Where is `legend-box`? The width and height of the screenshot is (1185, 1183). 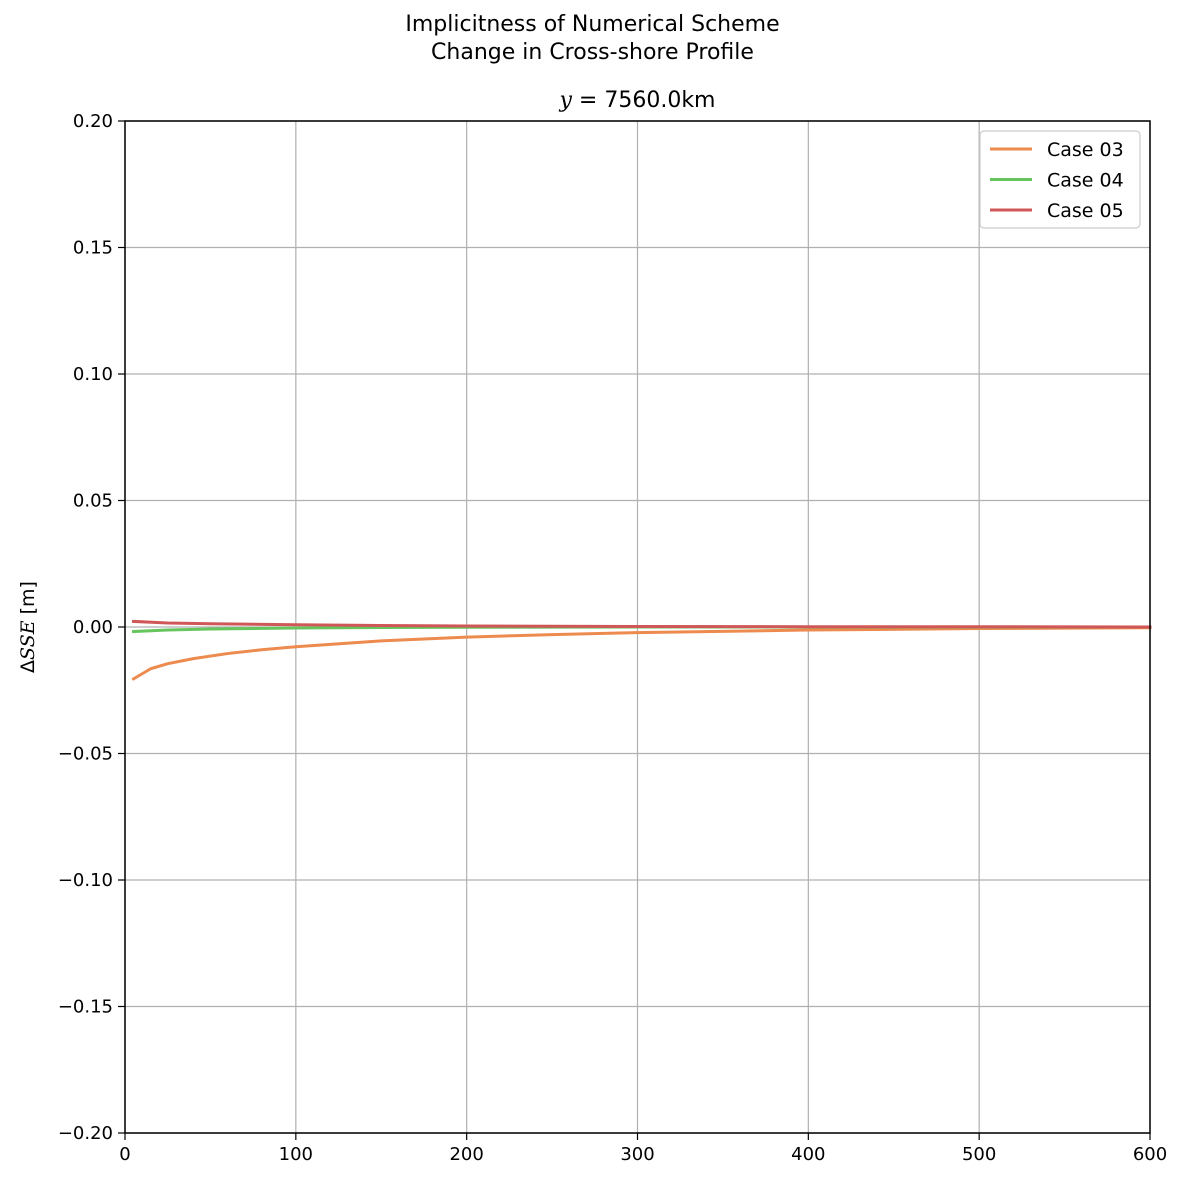
legend-box is located at coordinates (1060, 179).